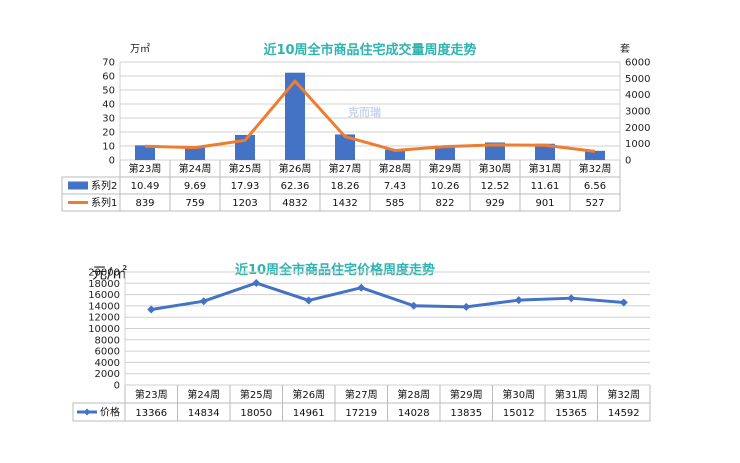  Describe the element at coordinates (294, 203) in the screenshot. I see `table-cell: 4832` at that location.